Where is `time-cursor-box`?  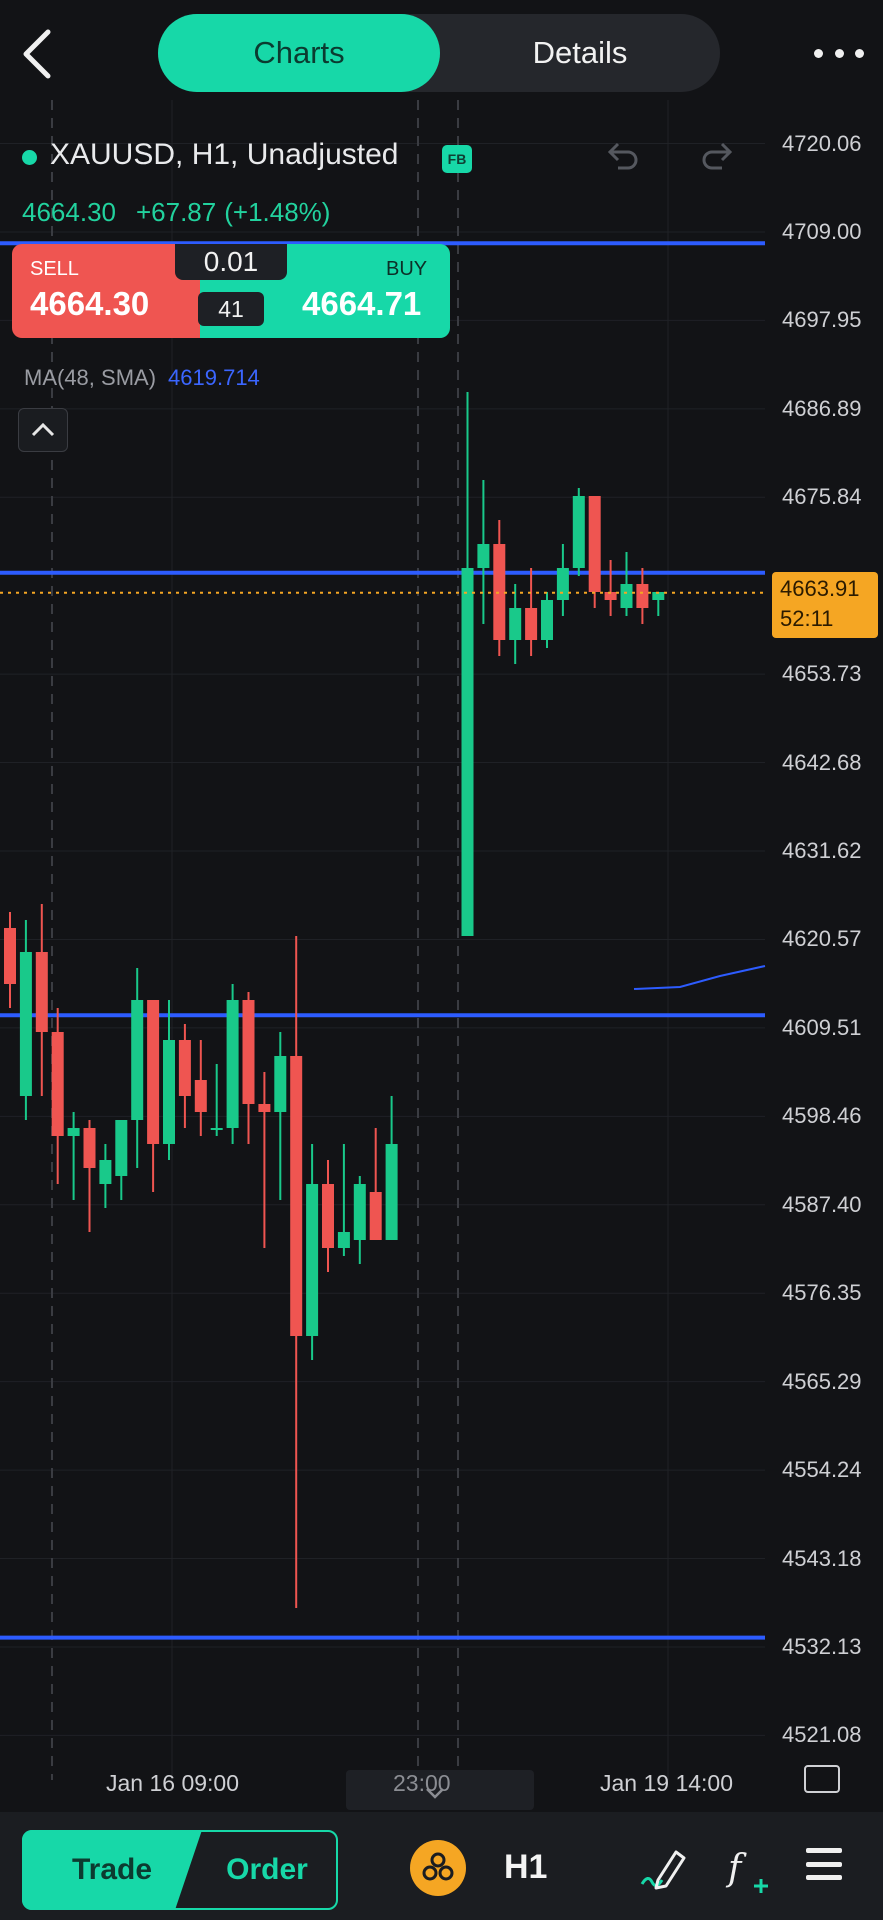
time-cursor-box is located at coordinates (440, 1790).